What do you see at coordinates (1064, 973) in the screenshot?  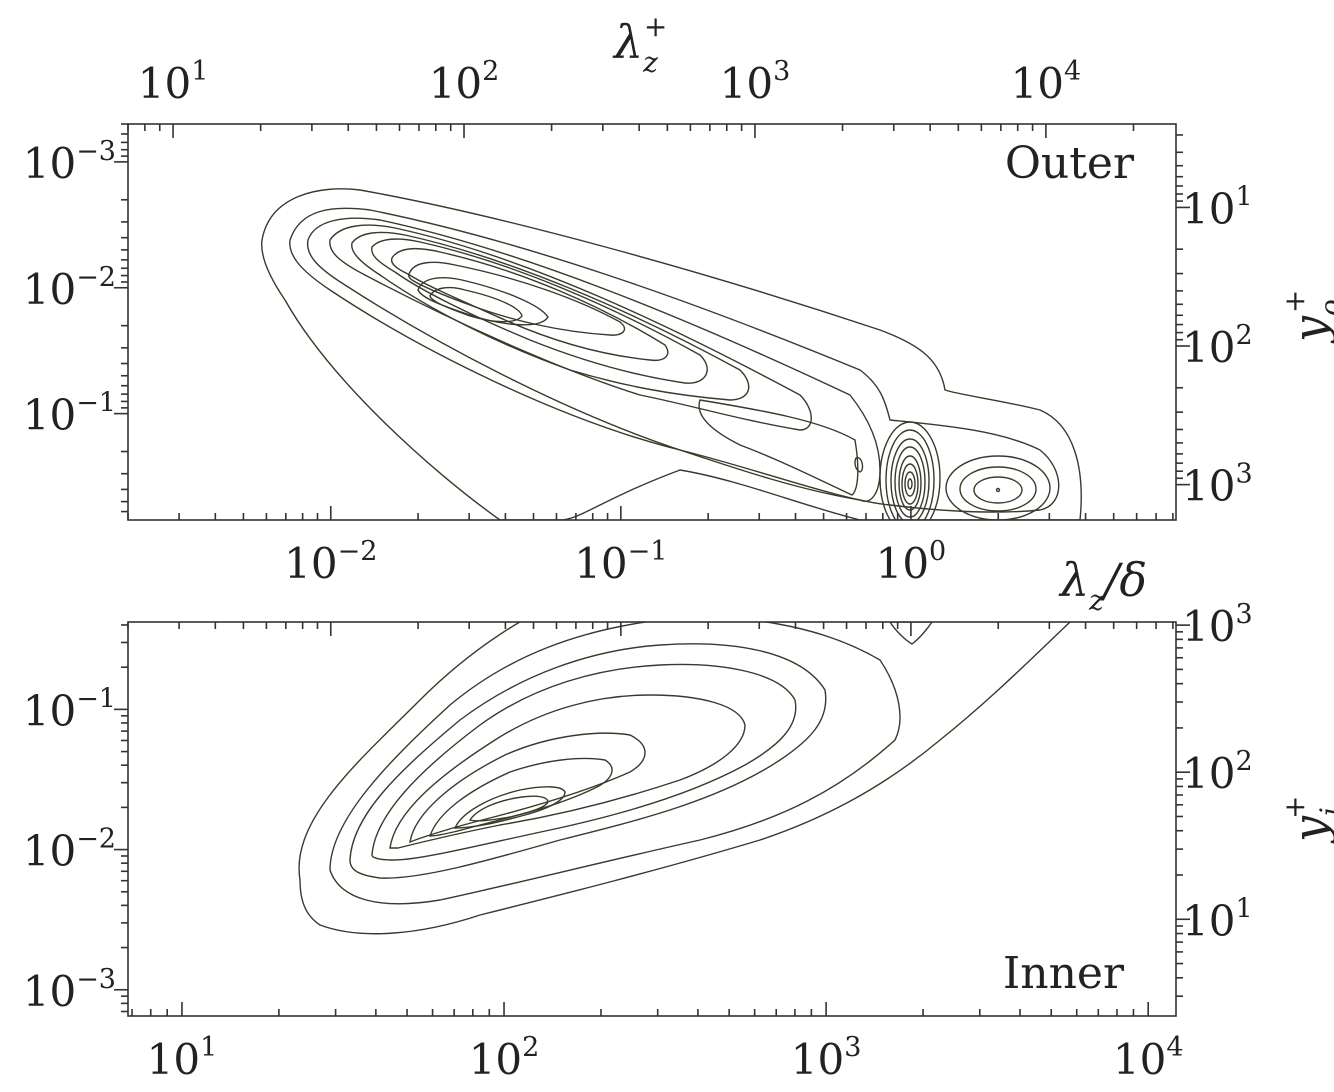 I see `inner-panel-label: Inner` at bounding box center [1064, 973].